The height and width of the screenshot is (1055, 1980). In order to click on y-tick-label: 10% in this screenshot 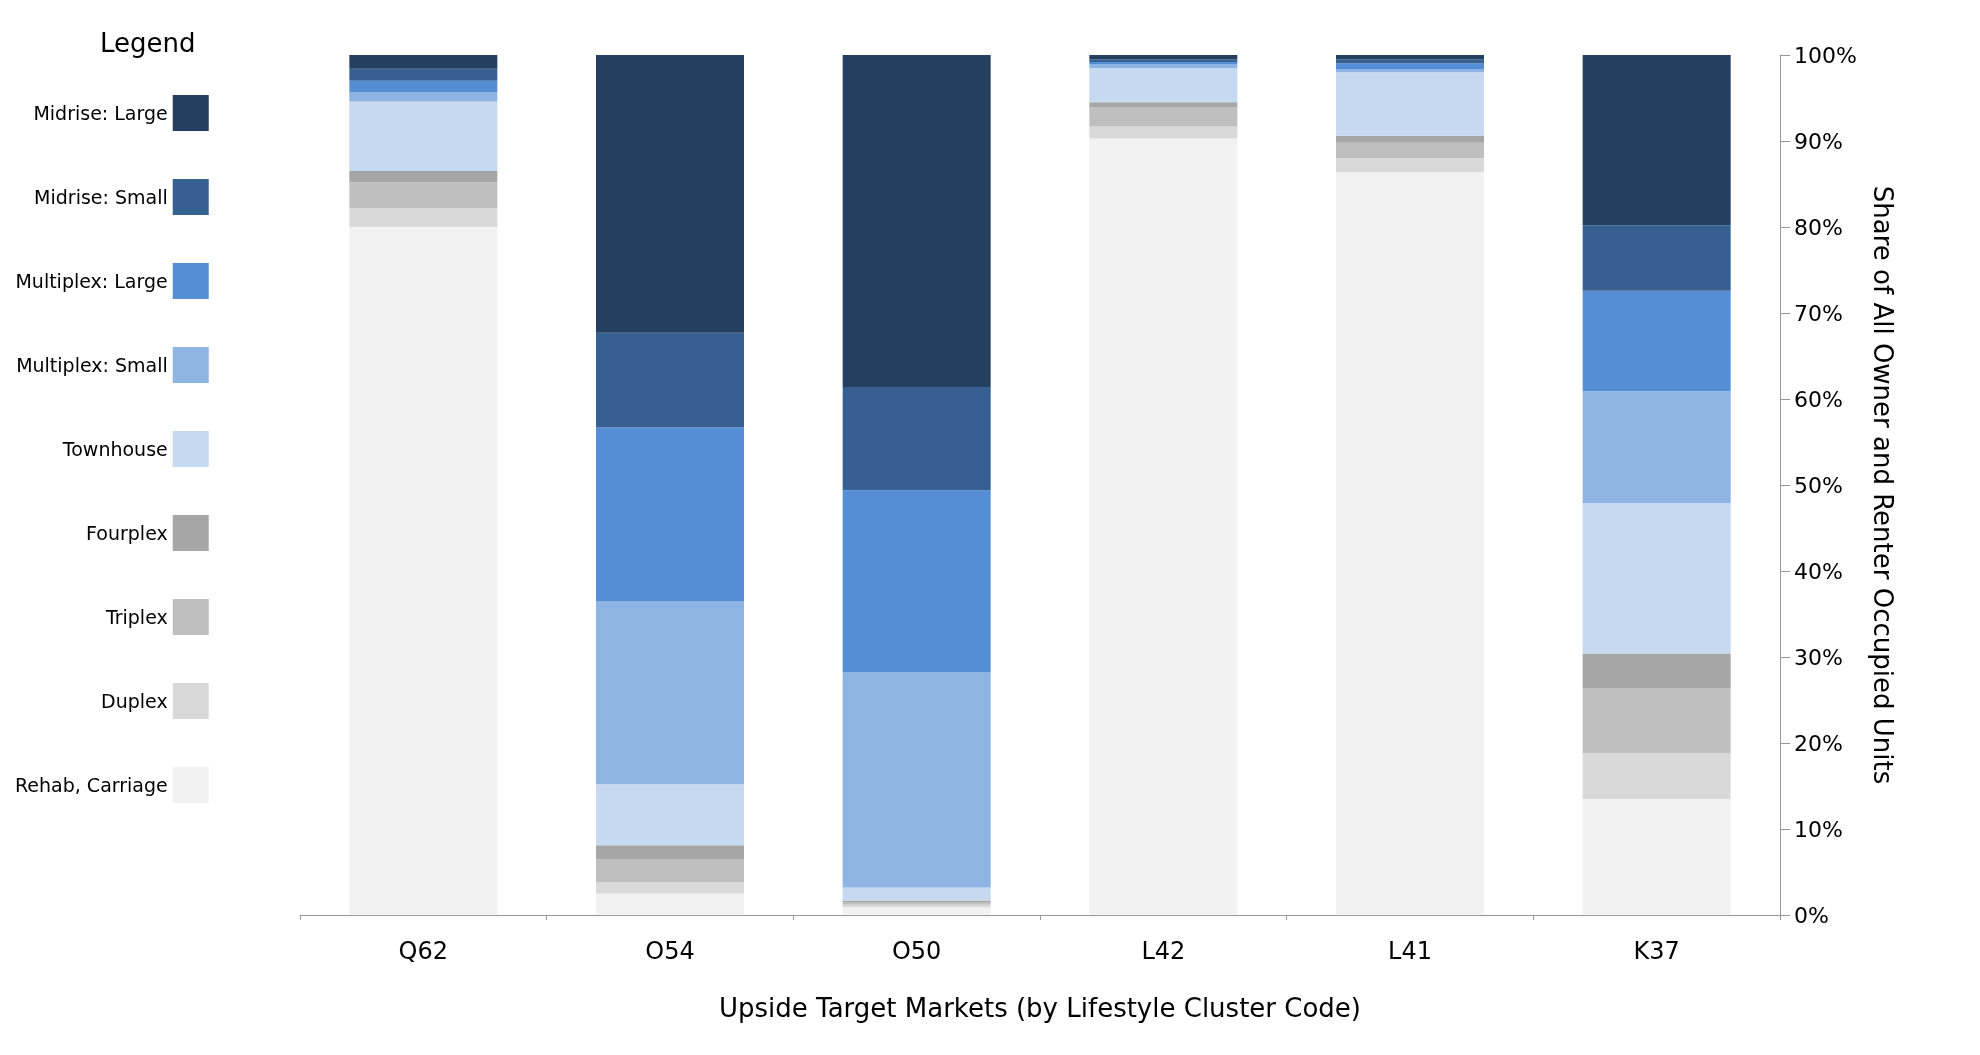, I will do `click(1818, 829)`.